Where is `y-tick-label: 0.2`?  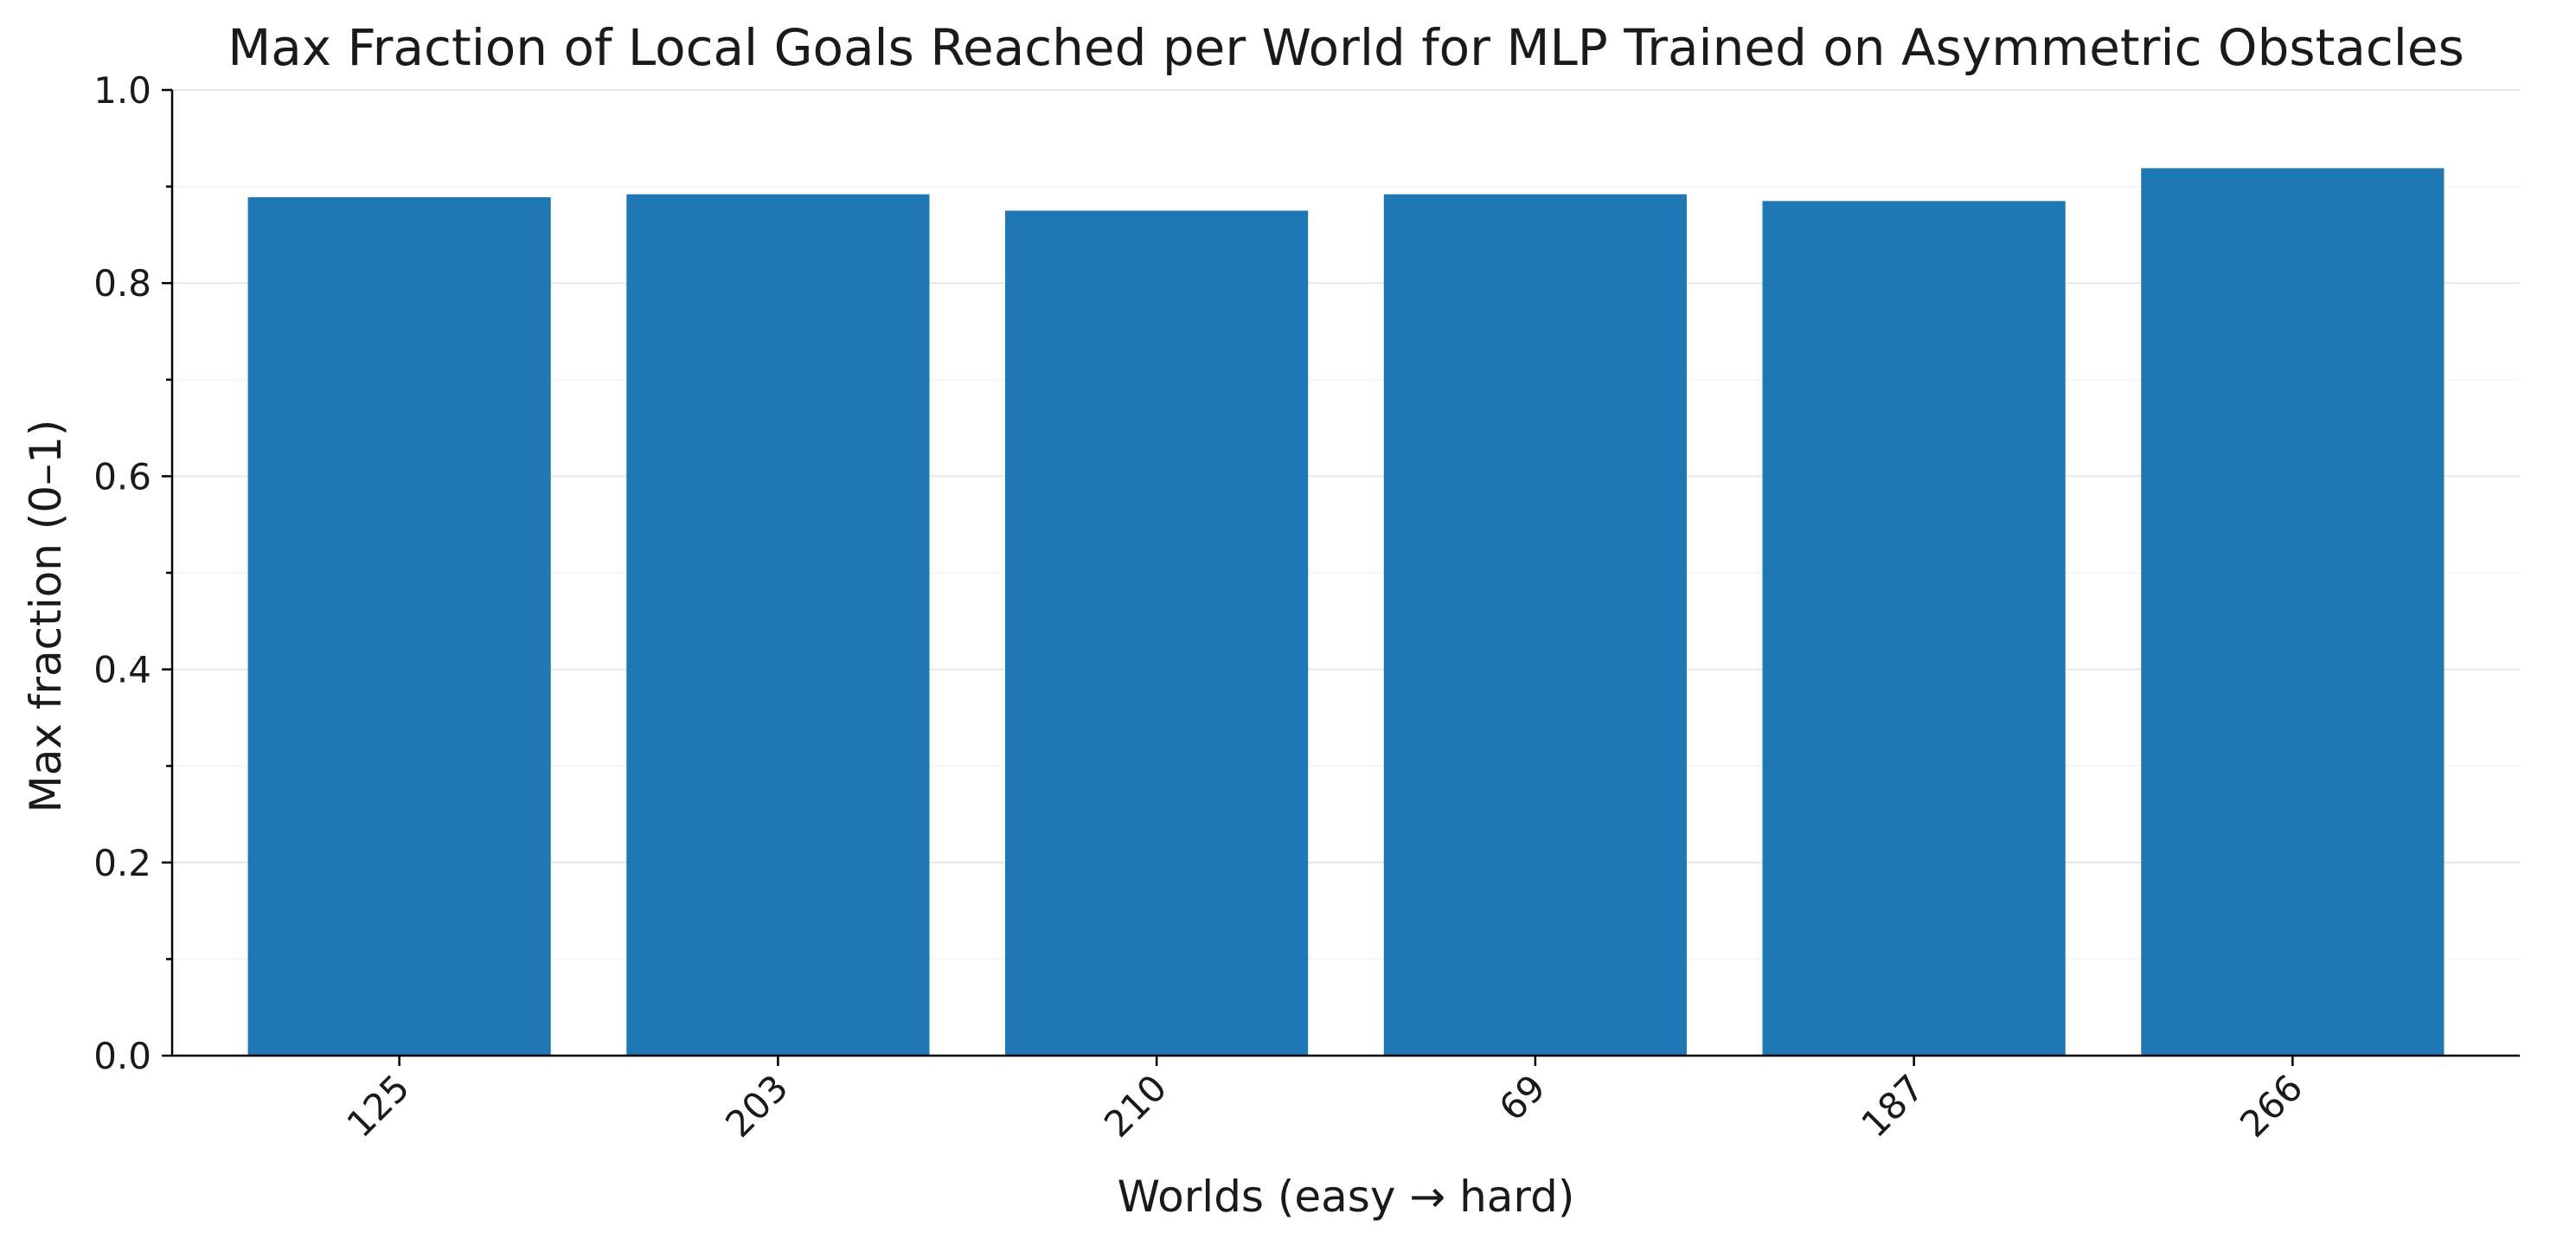
y-tick-label: 0.2 is located at coordinates (122, 863).